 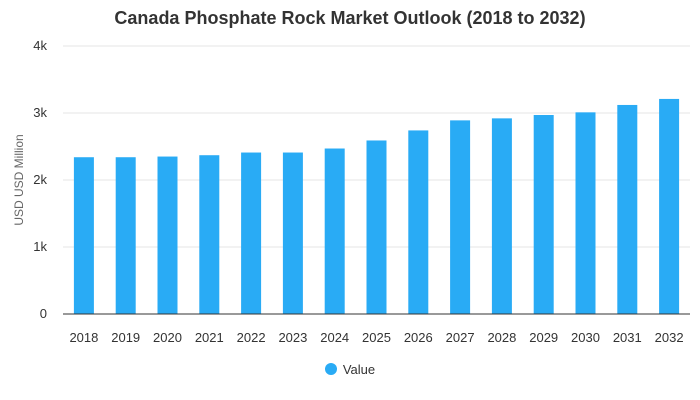 What do you see at coordinates (292, 233) in the screenshot?
I see `bar-2023` at bounding box center [292, 233].